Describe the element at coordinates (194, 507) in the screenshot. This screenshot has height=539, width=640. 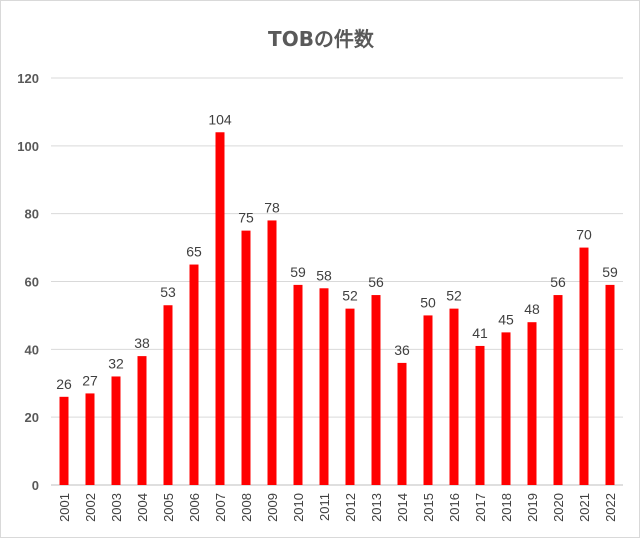
I see `x-tick-label: 2006` at that location.